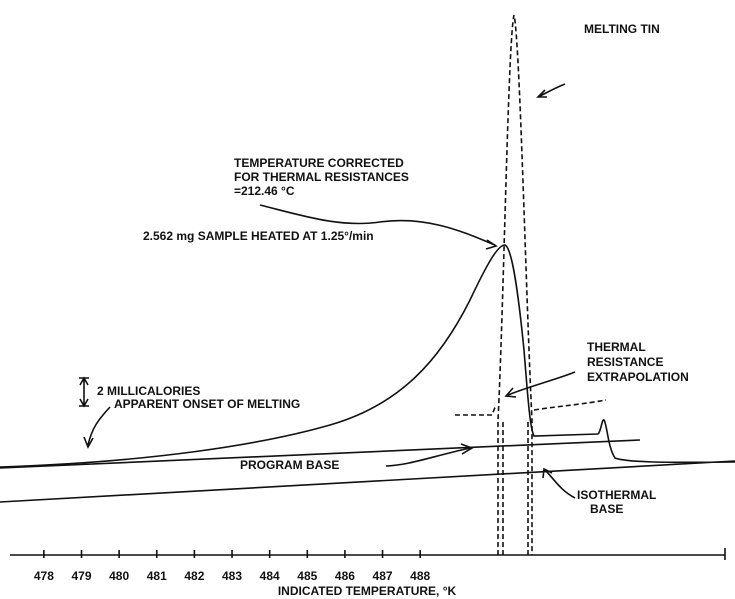  Describe the element at coordinates (270, 576) in the screenshot. I see `x-tick-label: 484` at that location.